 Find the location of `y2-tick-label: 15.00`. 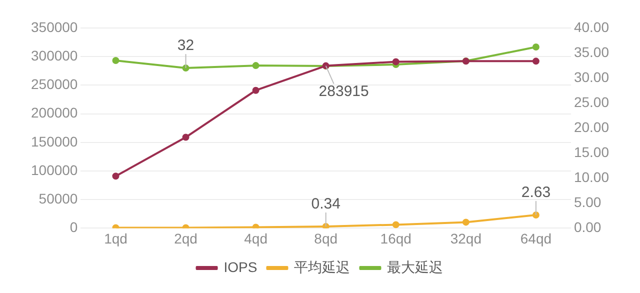

y2-tick-label: 15.00 is located at coordinates (592, 152).